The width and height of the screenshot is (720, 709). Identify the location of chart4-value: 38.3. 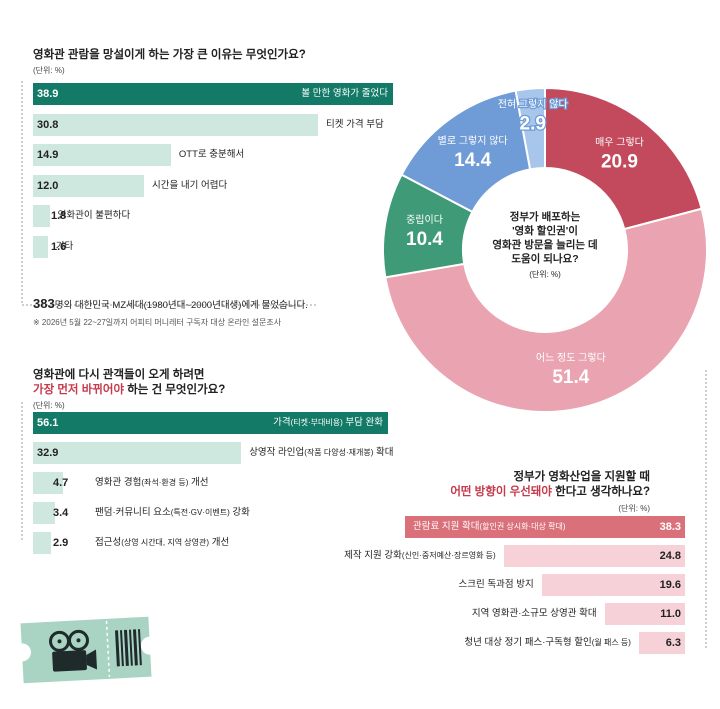
(670, 527).